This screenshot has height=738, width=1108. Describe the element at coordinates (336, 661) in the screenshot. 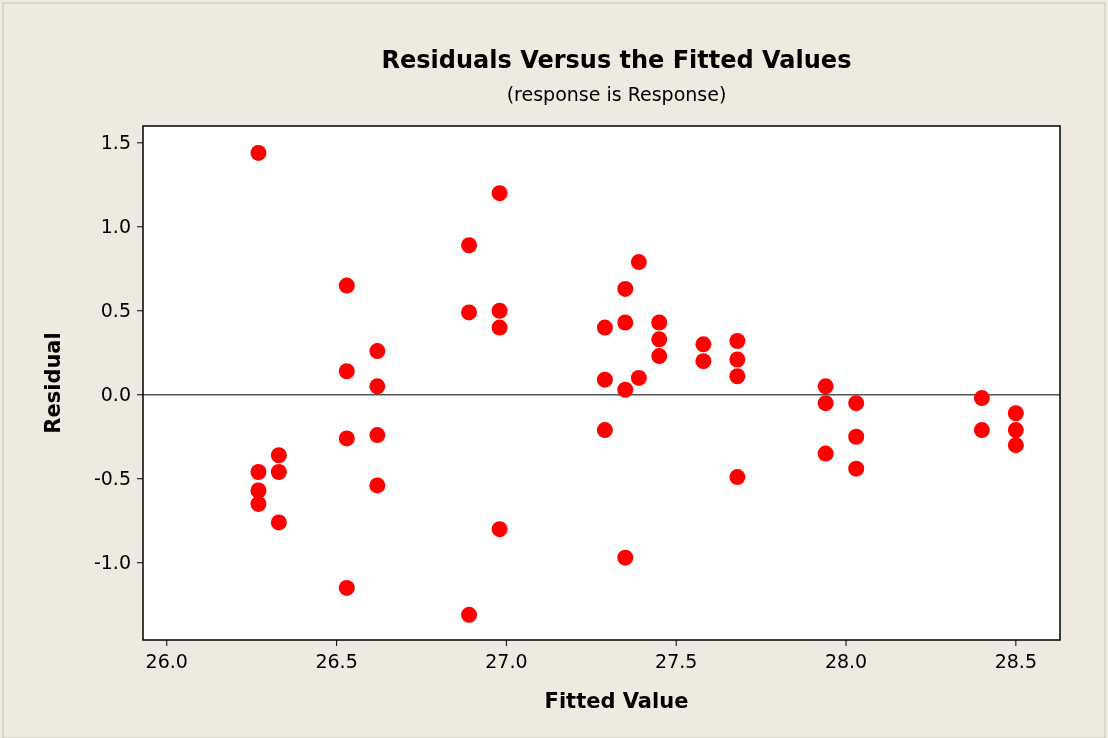

I see `x-tick-label: 26.5` at that location.